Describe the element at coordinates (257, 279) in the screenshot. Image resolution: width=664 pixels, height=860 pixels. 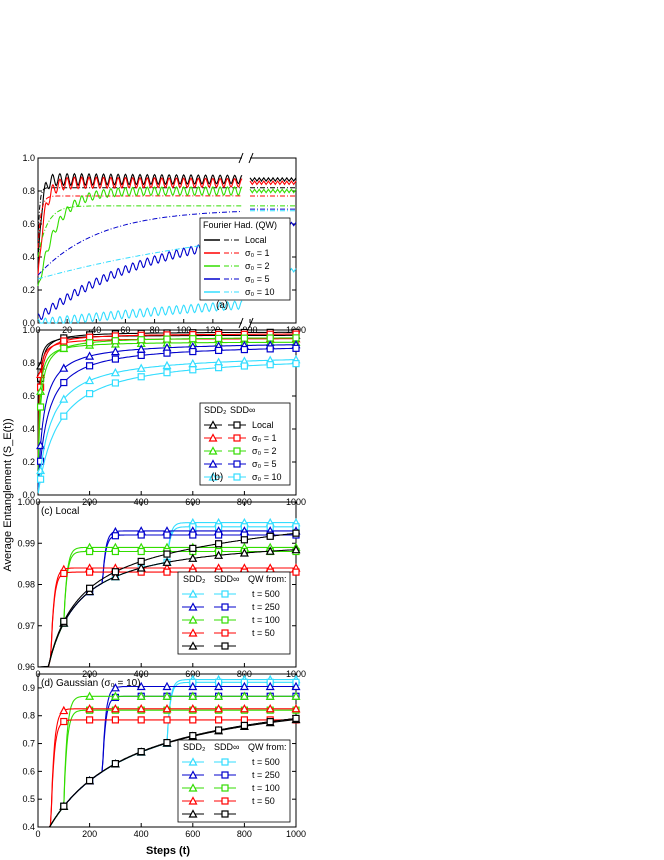
I see `legend-label: σ₀ = 5` at that location.